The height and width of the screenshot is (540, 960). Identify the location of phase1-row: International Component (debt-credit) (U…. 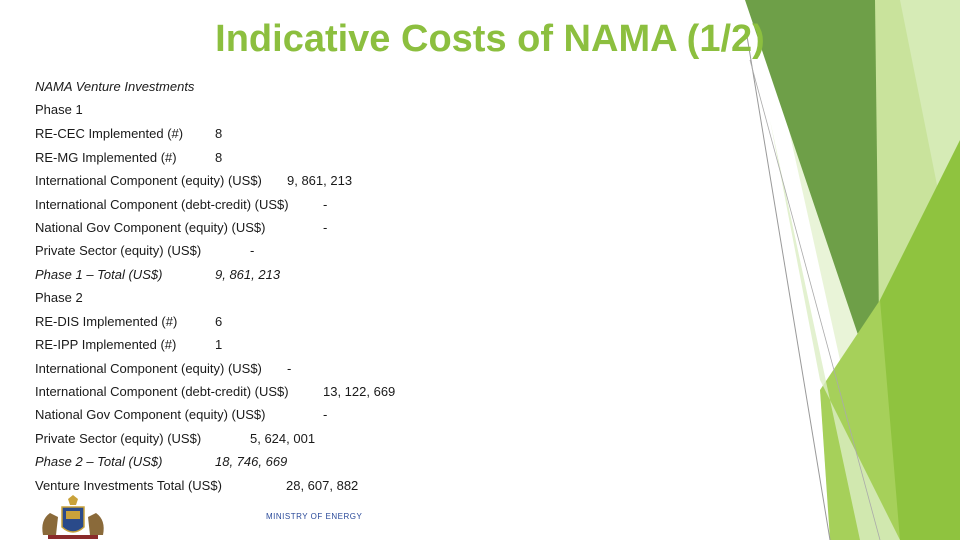
(181, 204).